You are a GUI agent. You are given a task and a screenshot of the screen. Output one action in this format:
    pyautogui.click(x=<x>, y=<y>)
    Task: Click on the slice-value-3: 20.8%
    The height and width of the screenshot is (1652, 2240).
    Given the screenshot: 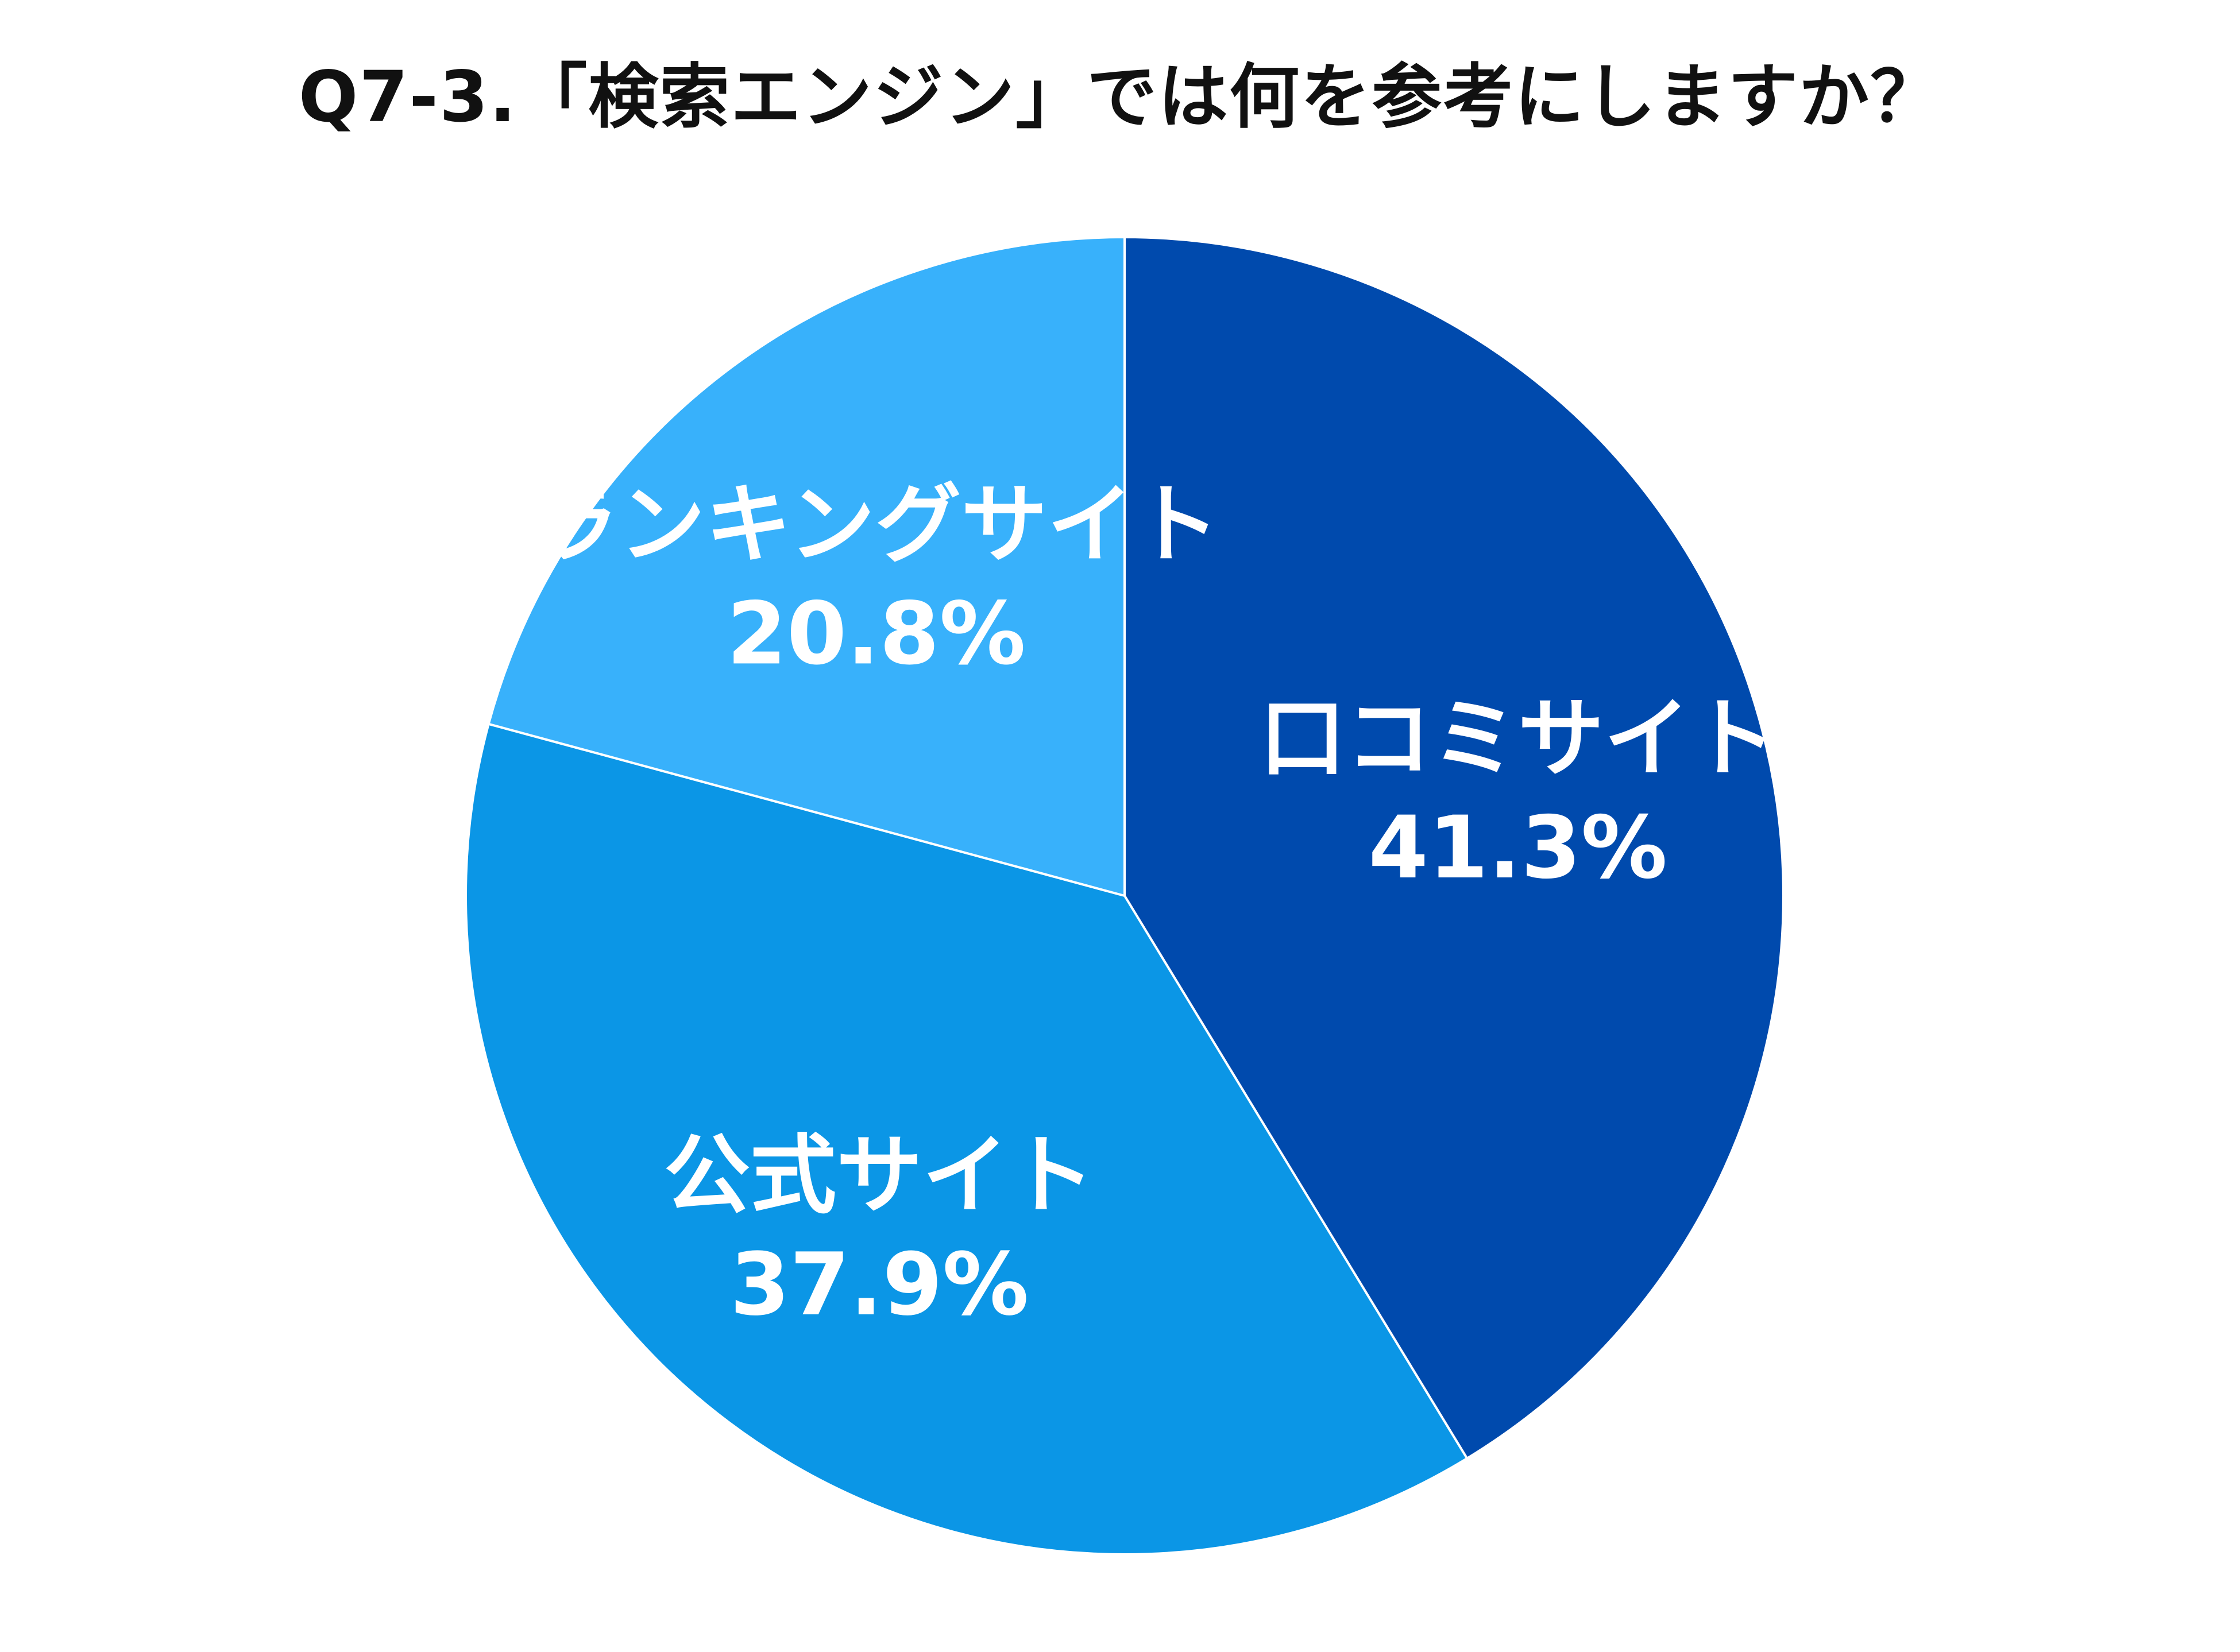 What is the action you would take?
    pyautogui.click(x=876, y=634)
    